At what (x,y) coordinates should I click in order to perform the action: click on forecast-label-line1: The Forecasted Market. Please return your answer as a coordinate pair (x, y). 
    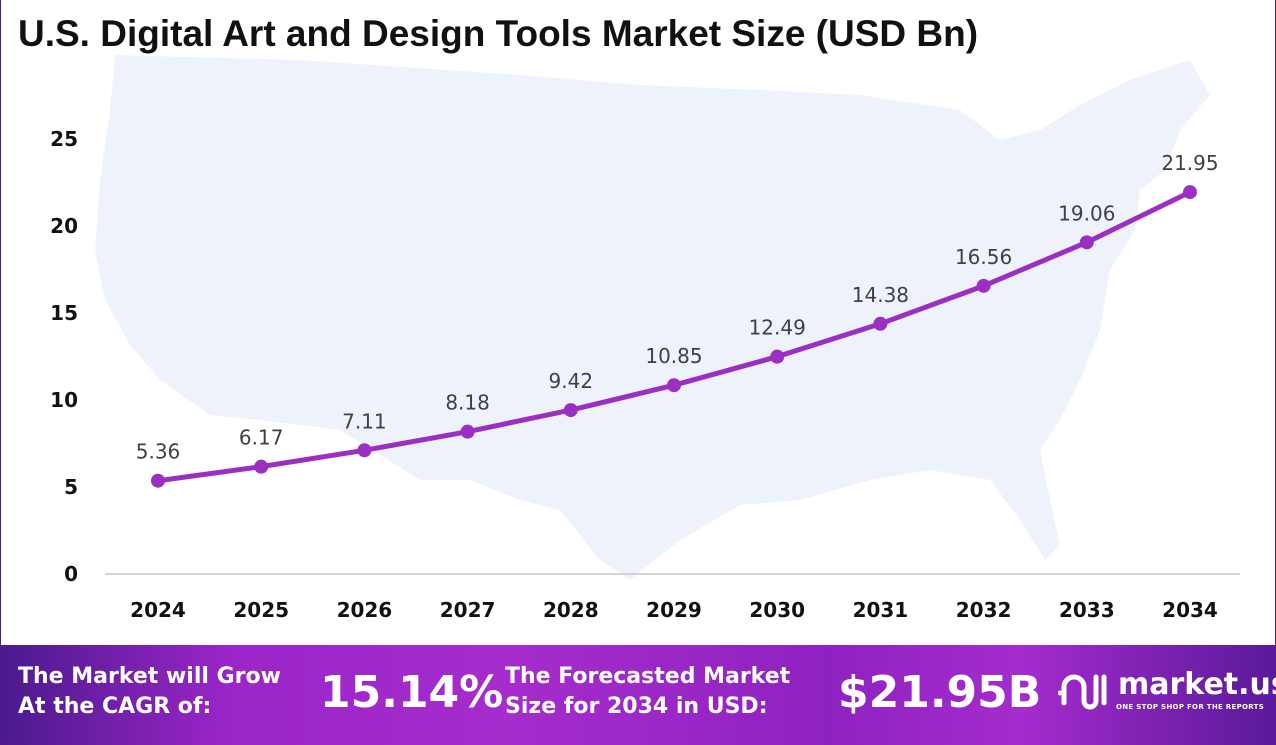
    Looking at the image, I should click on (648, 676).